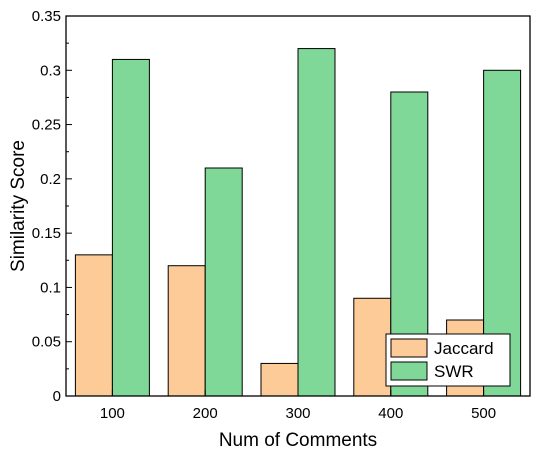 The image size is (550, 461). Describe the element at coordinates (297, 413) in the screenshot. I see `x-tick-label: 300` at that location.